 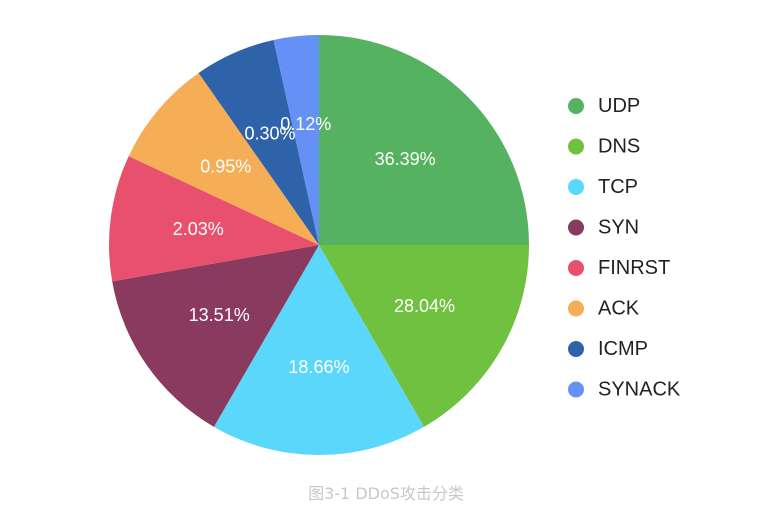 I want to click on slice-label-tcp: 18.66%, so click(x=318, y=367).